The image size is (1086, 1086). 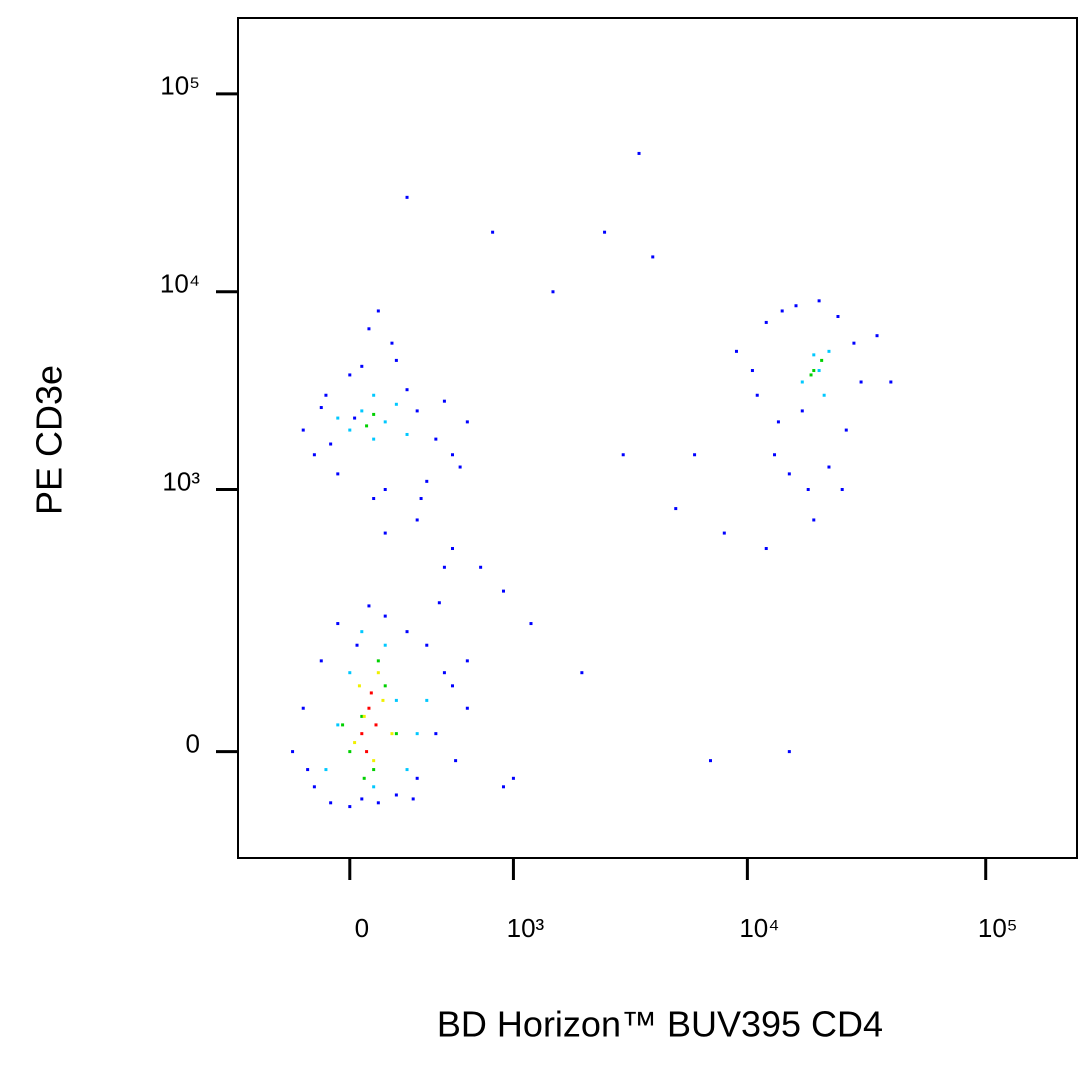 I want to click on x-tick-label: 10³, so click(x=526, y=928).